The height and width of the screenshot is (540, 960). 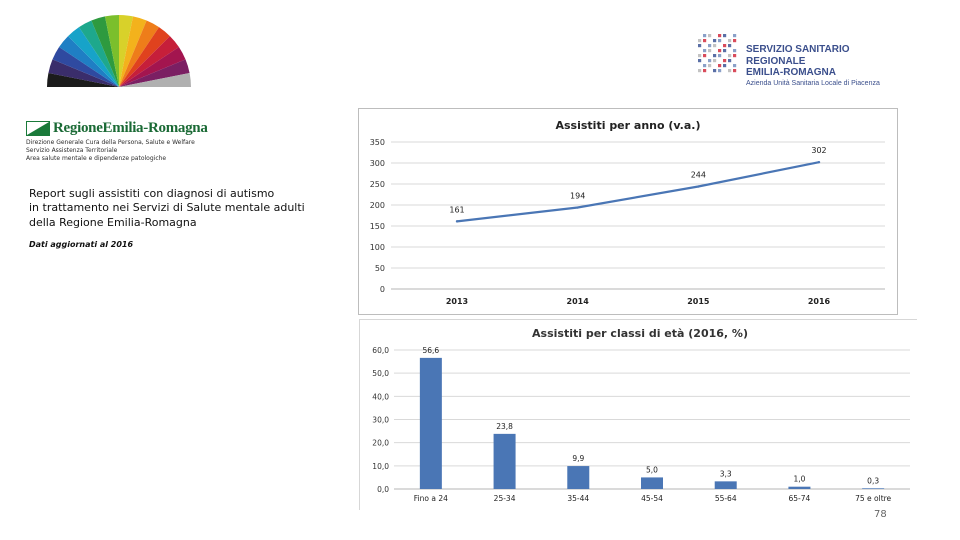 I want to click on y-tick-label: 0, so click(x=382, y=289).